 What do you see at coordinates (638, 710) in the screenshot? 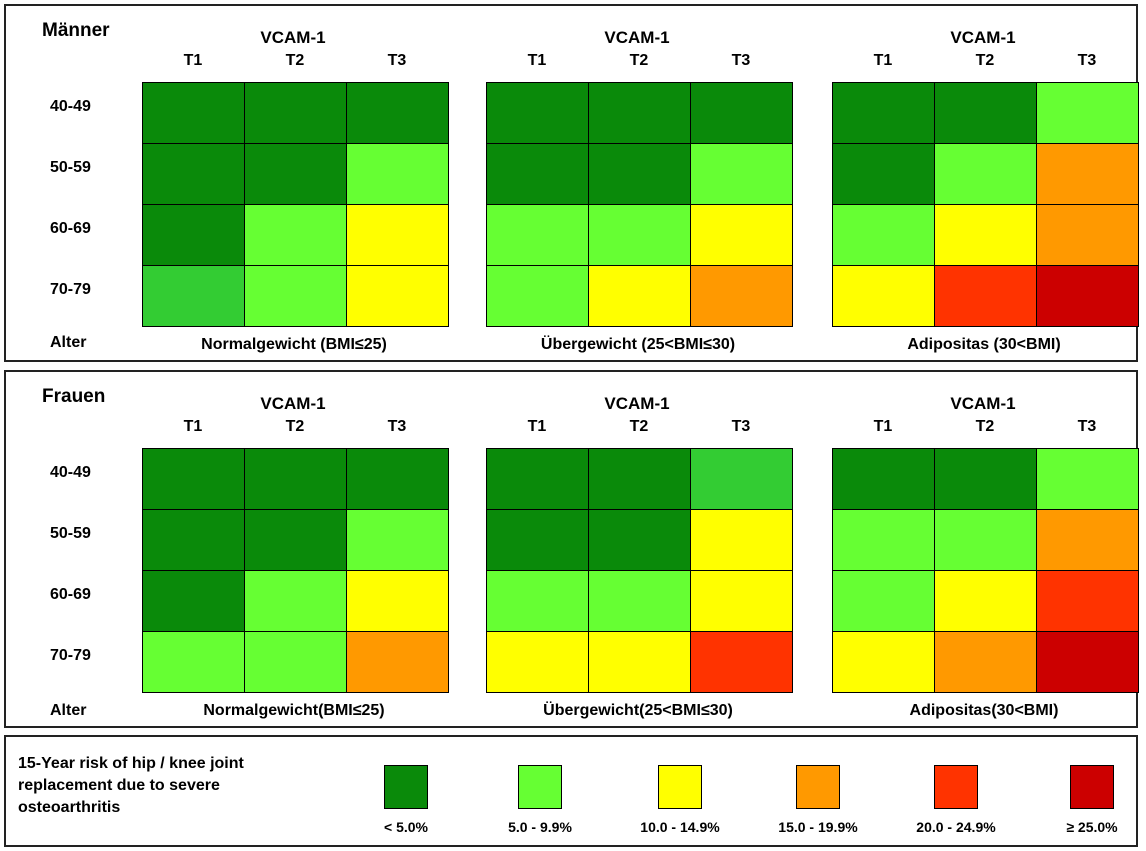
I see `group-label: Übergewicht(25<BMI≤30)` at bounding box center [638, 710].